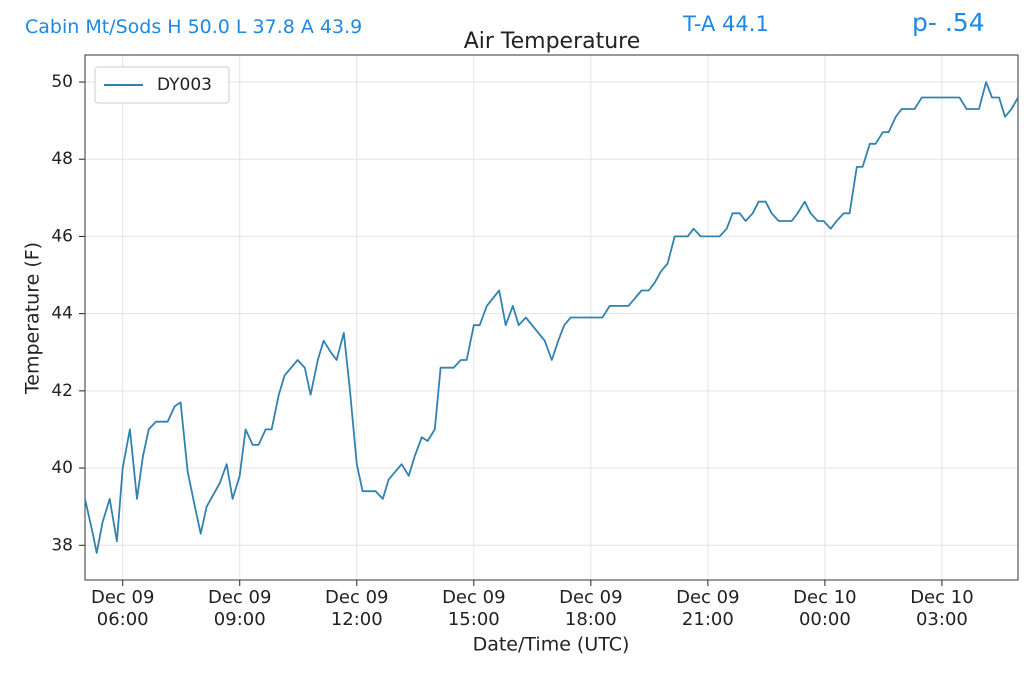 This screenshot has height=675, width=1024. I want to click on chart-title: Air Temperature, so click(552, 41).